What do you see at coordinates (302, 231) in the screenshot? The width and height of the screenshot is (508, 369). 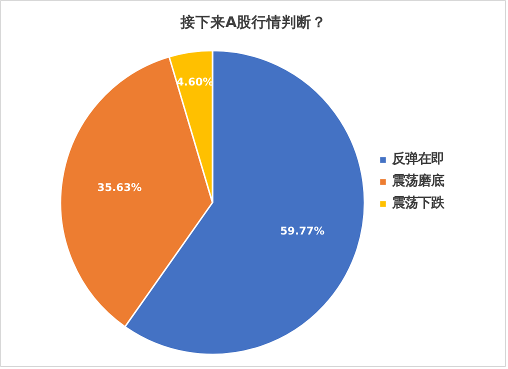 I see `data-label: 59.77%` at bounding box center [302, 231].